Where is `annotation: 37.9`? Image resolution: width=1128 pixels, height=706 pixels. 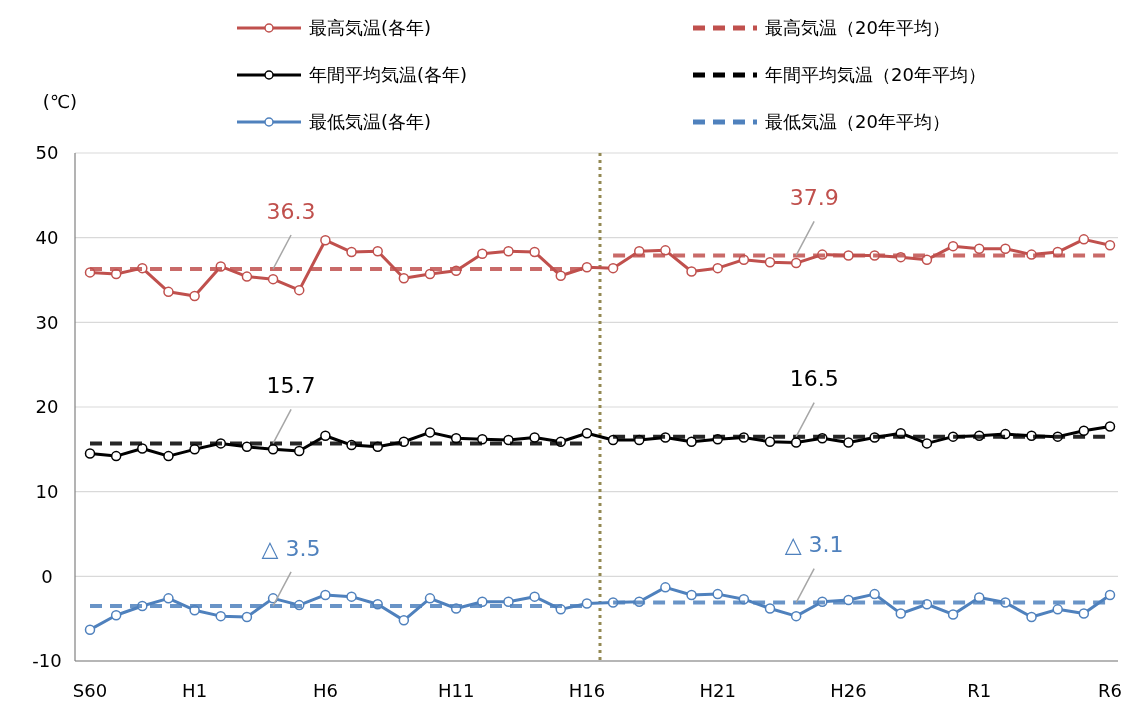 annotation: 37.9 is located at coordinates (814, 198).